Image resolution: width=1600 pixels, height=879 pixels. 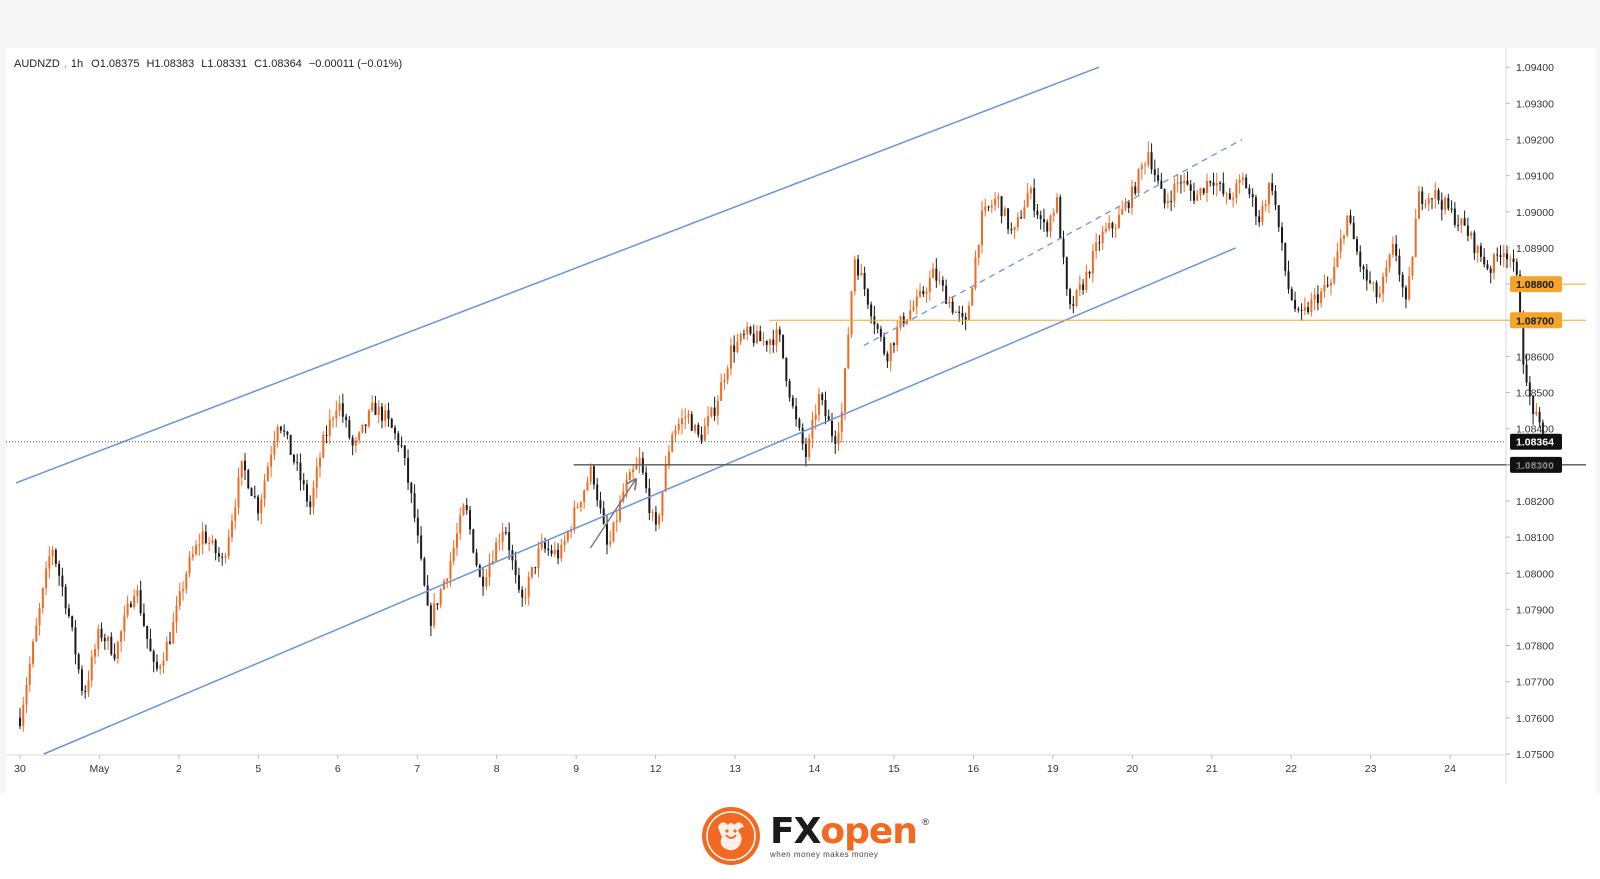 I want to click on y-tick-label: 1.08200, so click(x=1535, y=502).